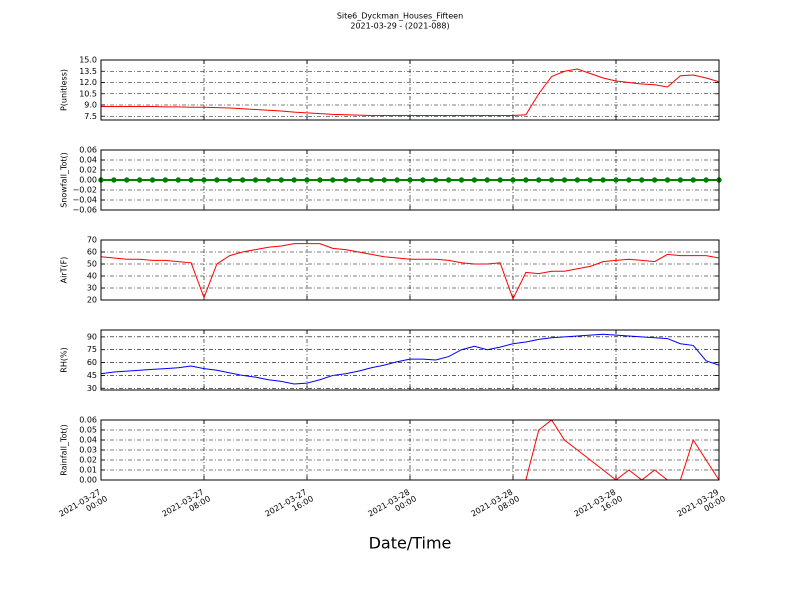 The image size is (800, 600). Describe the element at coordinates (84, 210) in the screenshot. I see `y-tick-label: −0.06` at that location.